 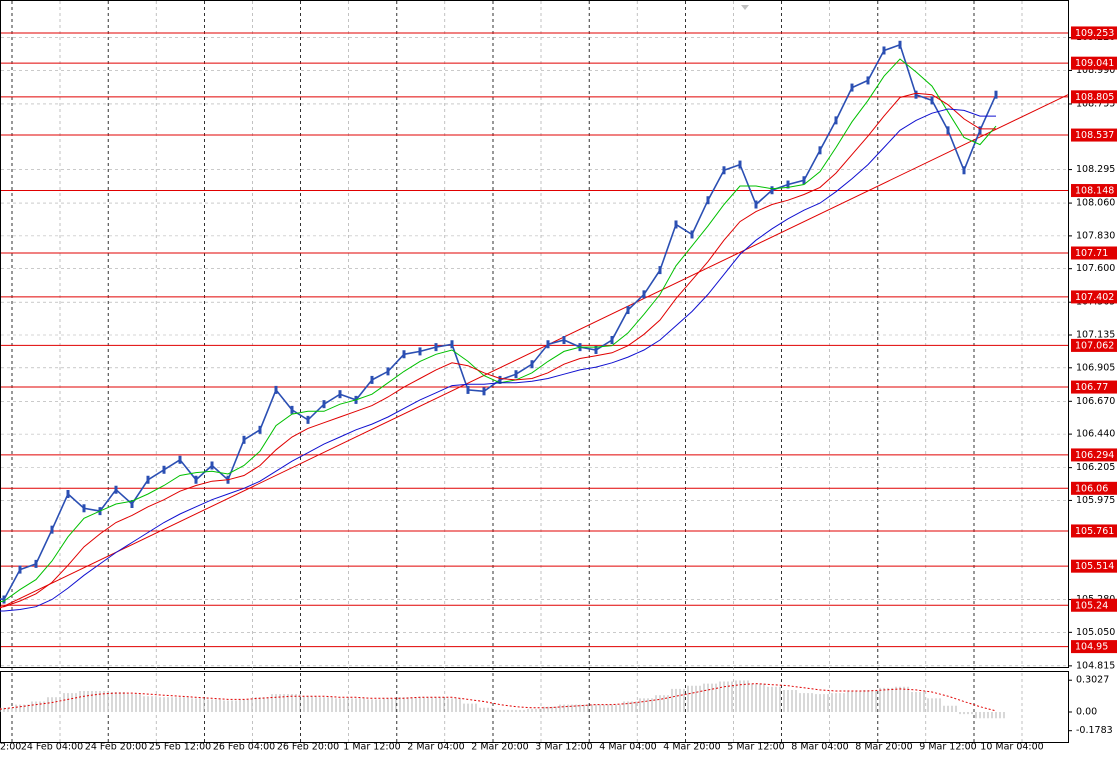 What do you see at coordinates (1095, 467) in the screenshot?
I see `y-tick-label: 106.205` at bounding box center [1095, 467].